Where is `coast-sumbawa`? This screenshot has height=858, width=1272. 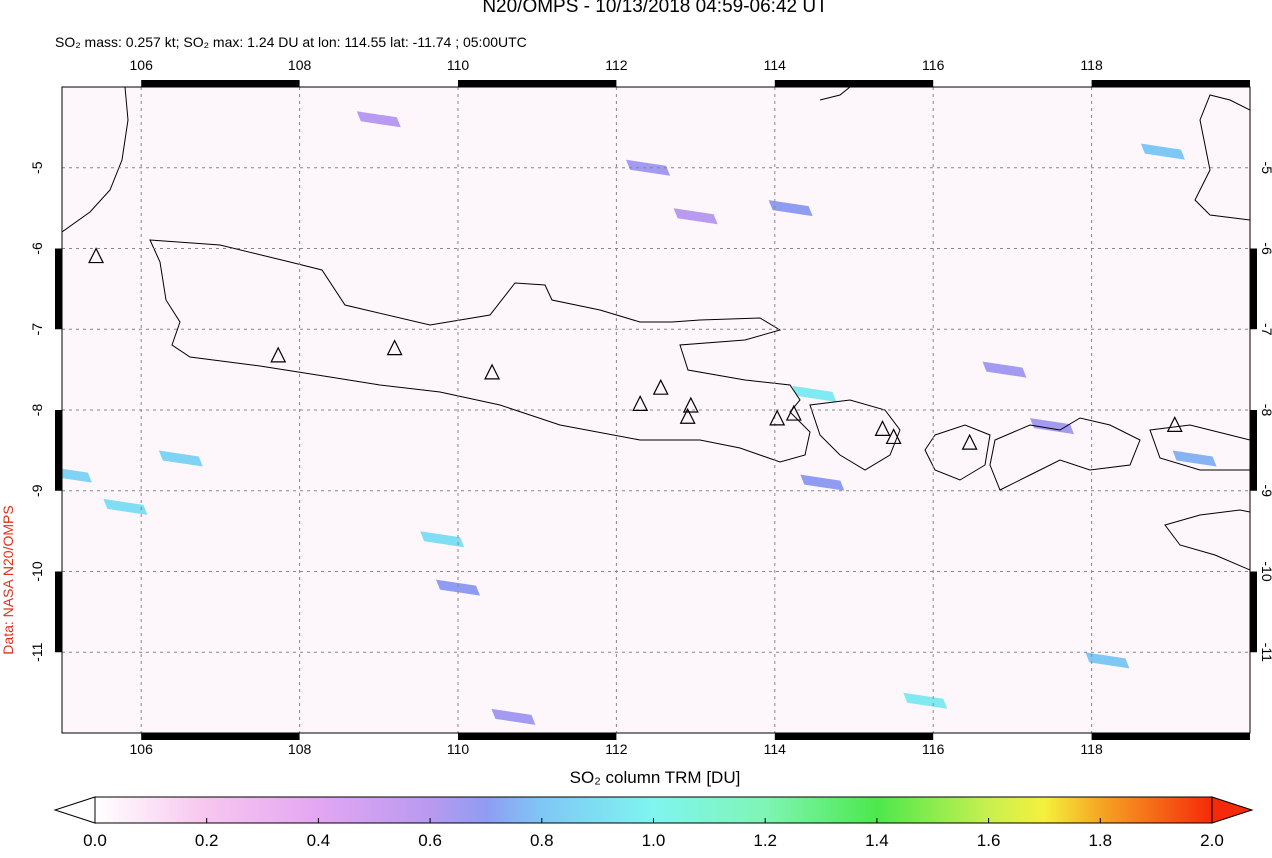
coast-sumbawa is located at coordinates (1065, 454).